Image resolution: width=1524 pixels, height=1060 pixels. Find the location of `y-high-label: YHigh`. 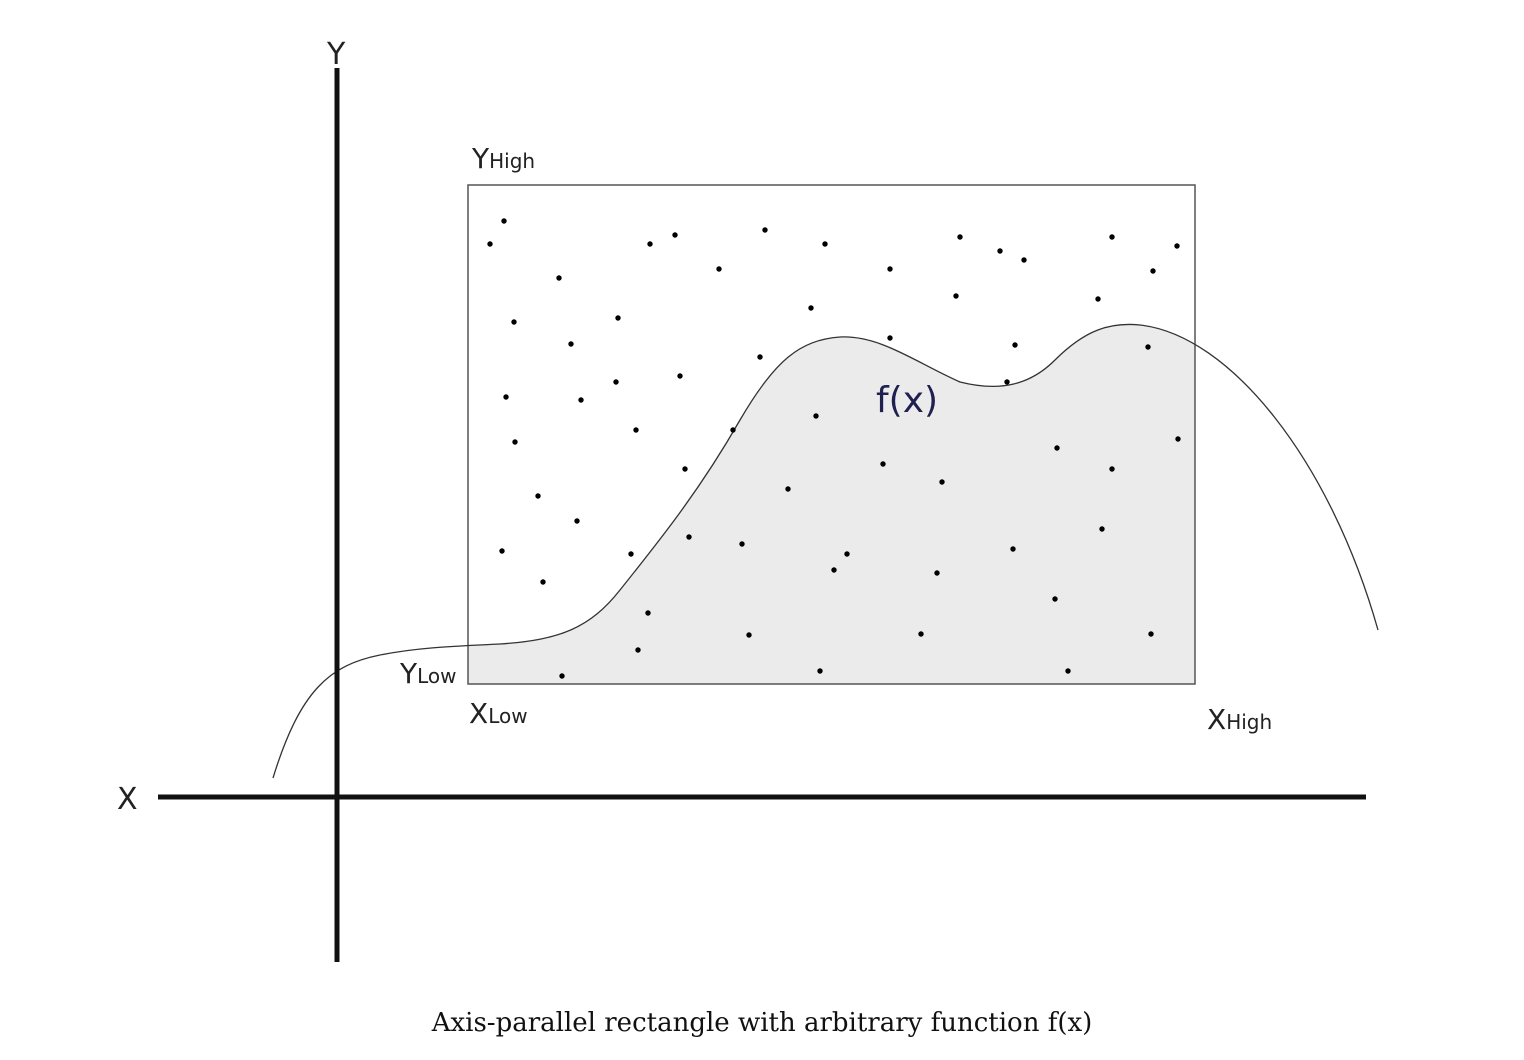

y-high-label: YHigh is located at coordinates (503, 158).